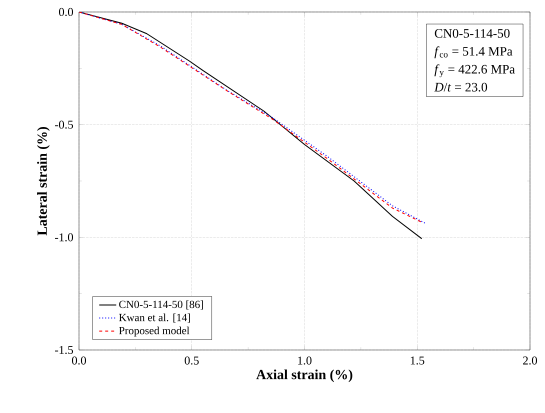  I want to click on y-tick-label: -1.0, so click(64, 237).